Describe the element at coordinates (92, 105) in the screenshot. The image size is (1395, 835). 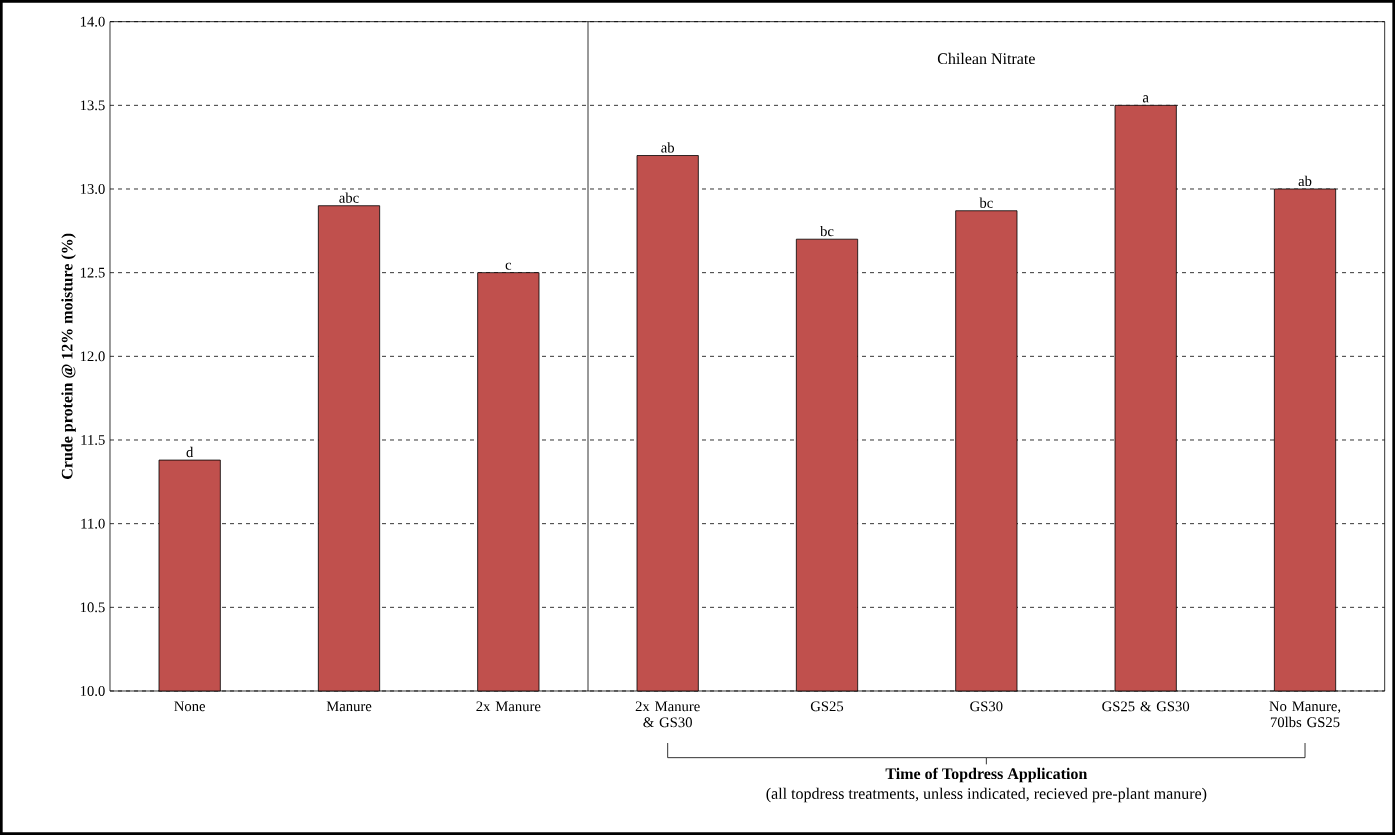
I see `y-tick-label: 13.5` at that location.